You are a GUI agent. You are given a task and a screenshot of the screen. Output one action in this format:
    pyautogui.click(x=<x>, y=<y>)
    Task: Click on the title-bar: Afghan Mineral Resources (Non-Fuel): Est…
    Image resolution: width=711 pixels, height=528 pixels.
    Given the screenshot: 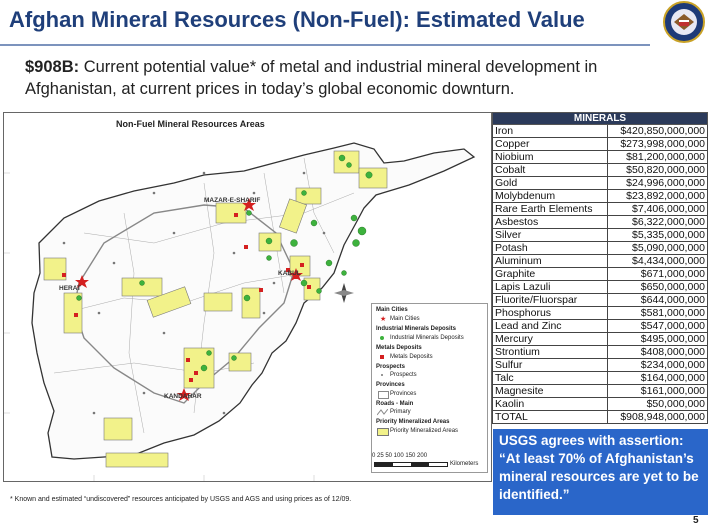 What is the action you would take?
    pyautogui.click(x=355, y=25)
    